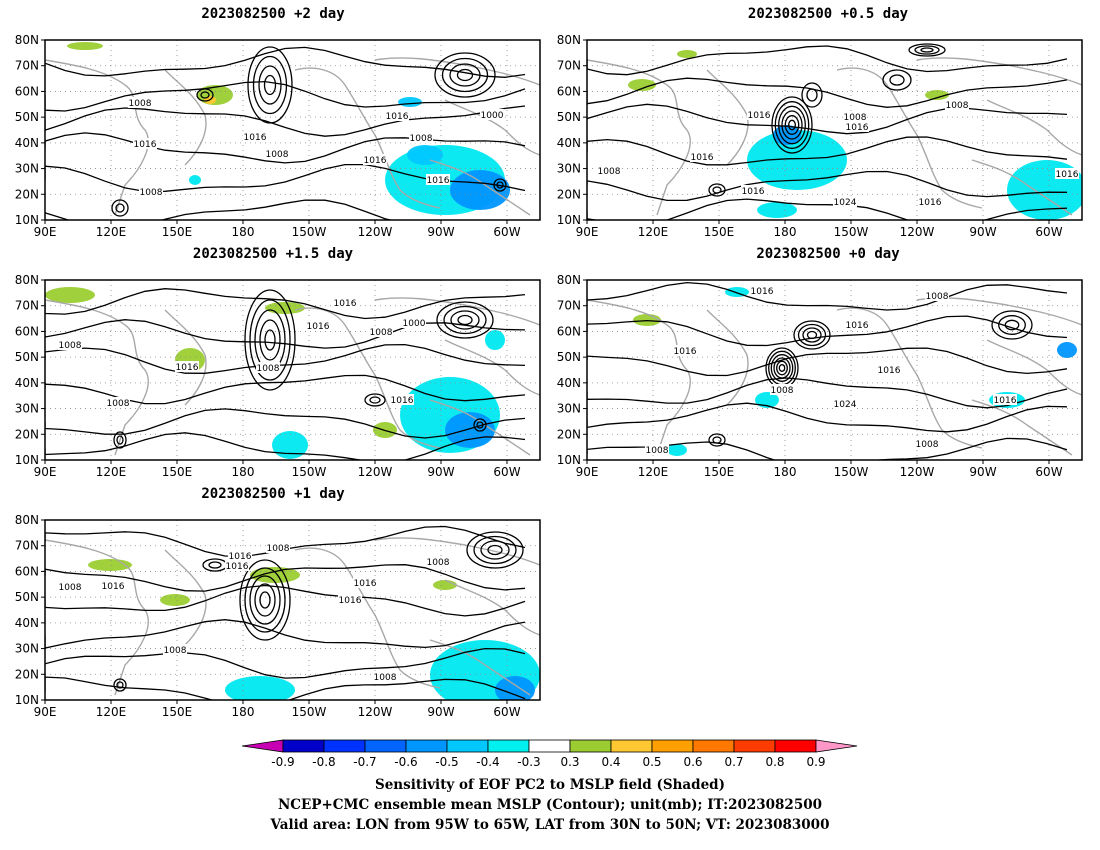  What do you see at coordinates (27, 169) in the screenshot?
I see `lat-tick-label: 30N` at bounding box center [27, 169].